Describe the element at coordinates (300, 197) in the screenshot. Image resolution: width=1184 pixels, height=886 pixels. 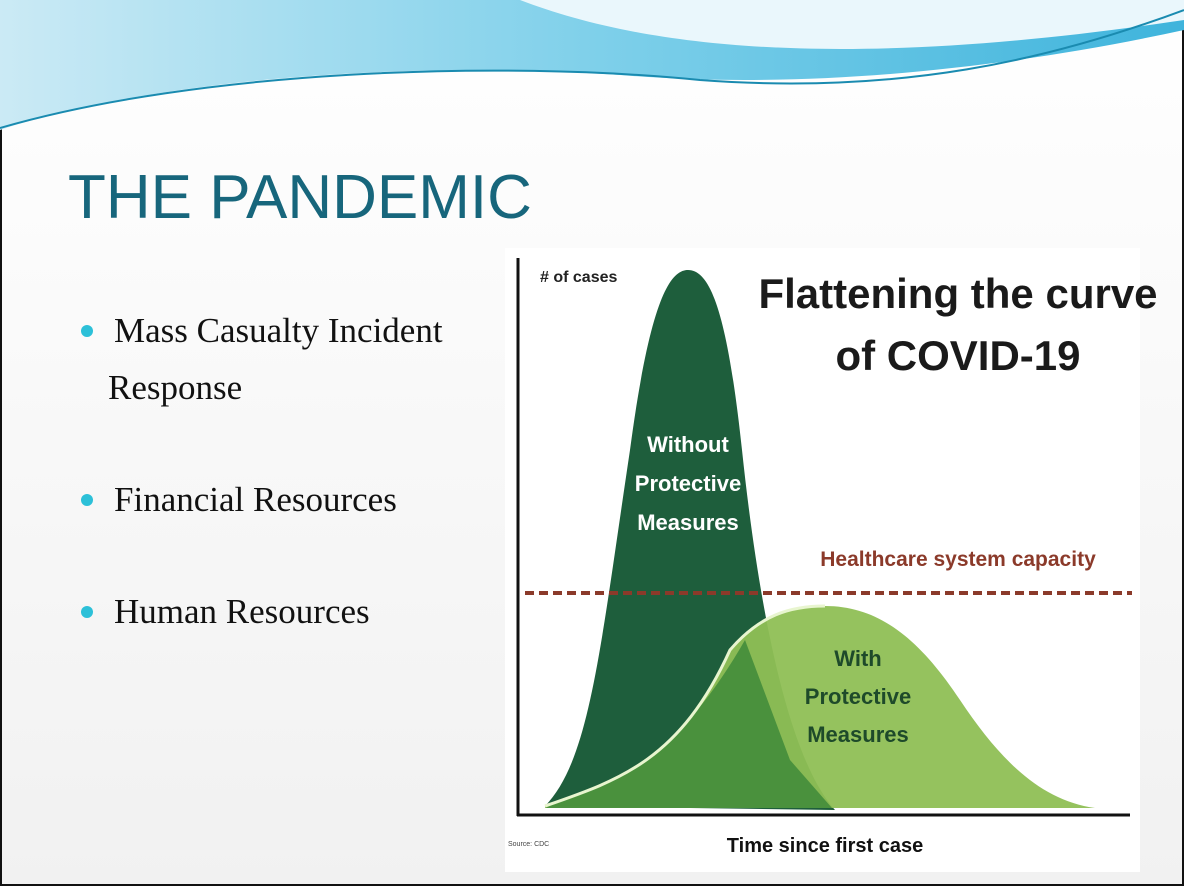
I see `slide-title: THE PANDEMIC` at that location.